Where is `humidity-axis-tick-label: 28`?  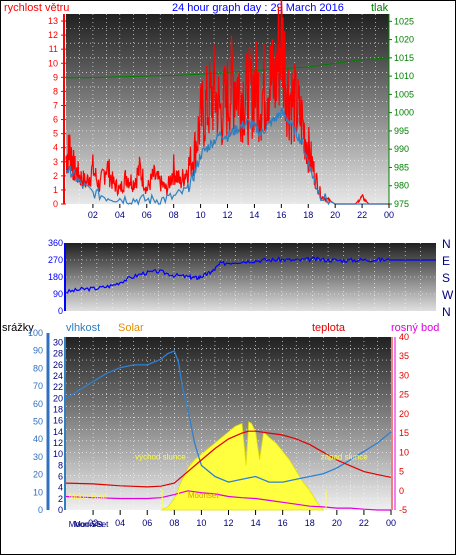
humidity-axis-tick-label: 28 is located at coordinates (58, 354).